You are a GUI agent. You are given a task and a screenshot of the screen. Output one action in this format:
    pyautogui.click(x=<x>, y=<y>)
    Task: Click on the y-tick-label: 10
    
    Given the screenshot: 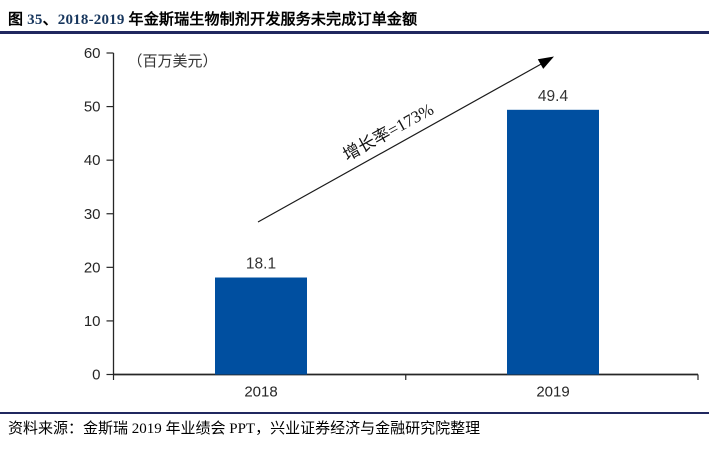 What is the action you would take?
    pyautogui.click(x=92, y=321)
    